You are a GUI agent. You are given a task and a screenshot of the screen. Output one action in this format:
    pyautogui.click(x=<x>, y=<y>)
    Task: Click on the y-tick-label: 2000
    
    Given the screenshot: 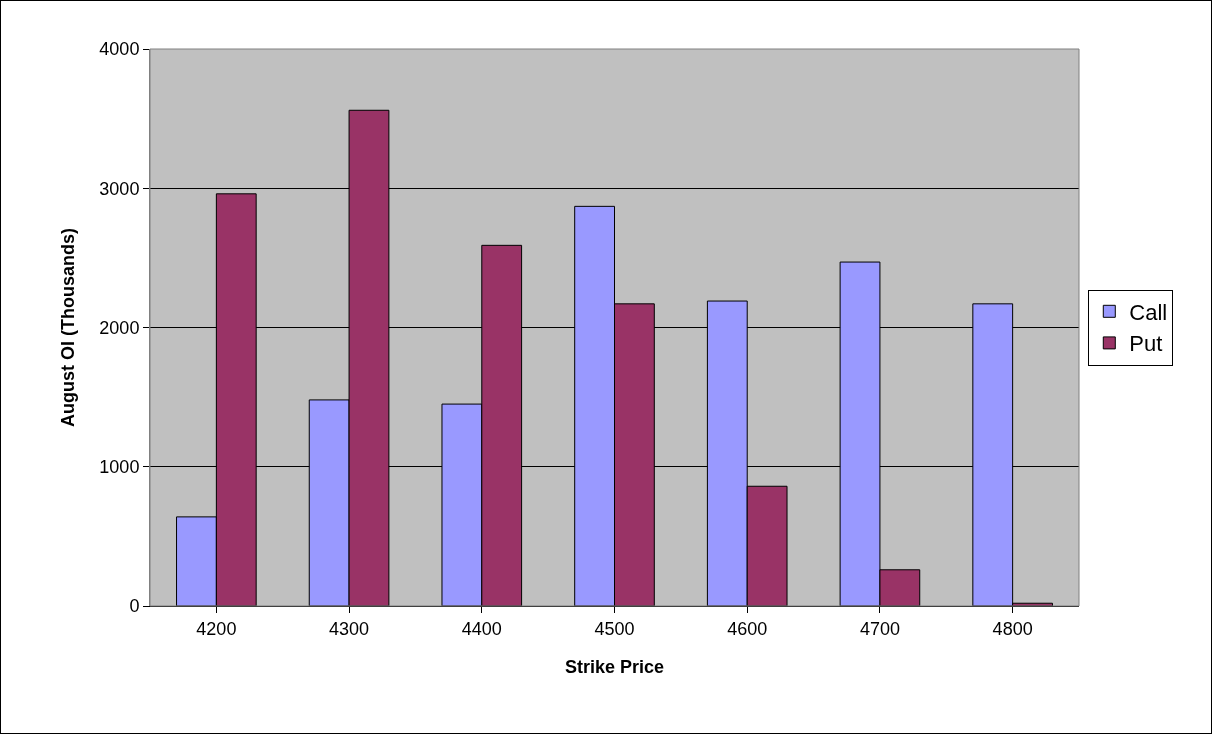 What is the action you would take?
    pyautogui.click(x=119, y=327)
    